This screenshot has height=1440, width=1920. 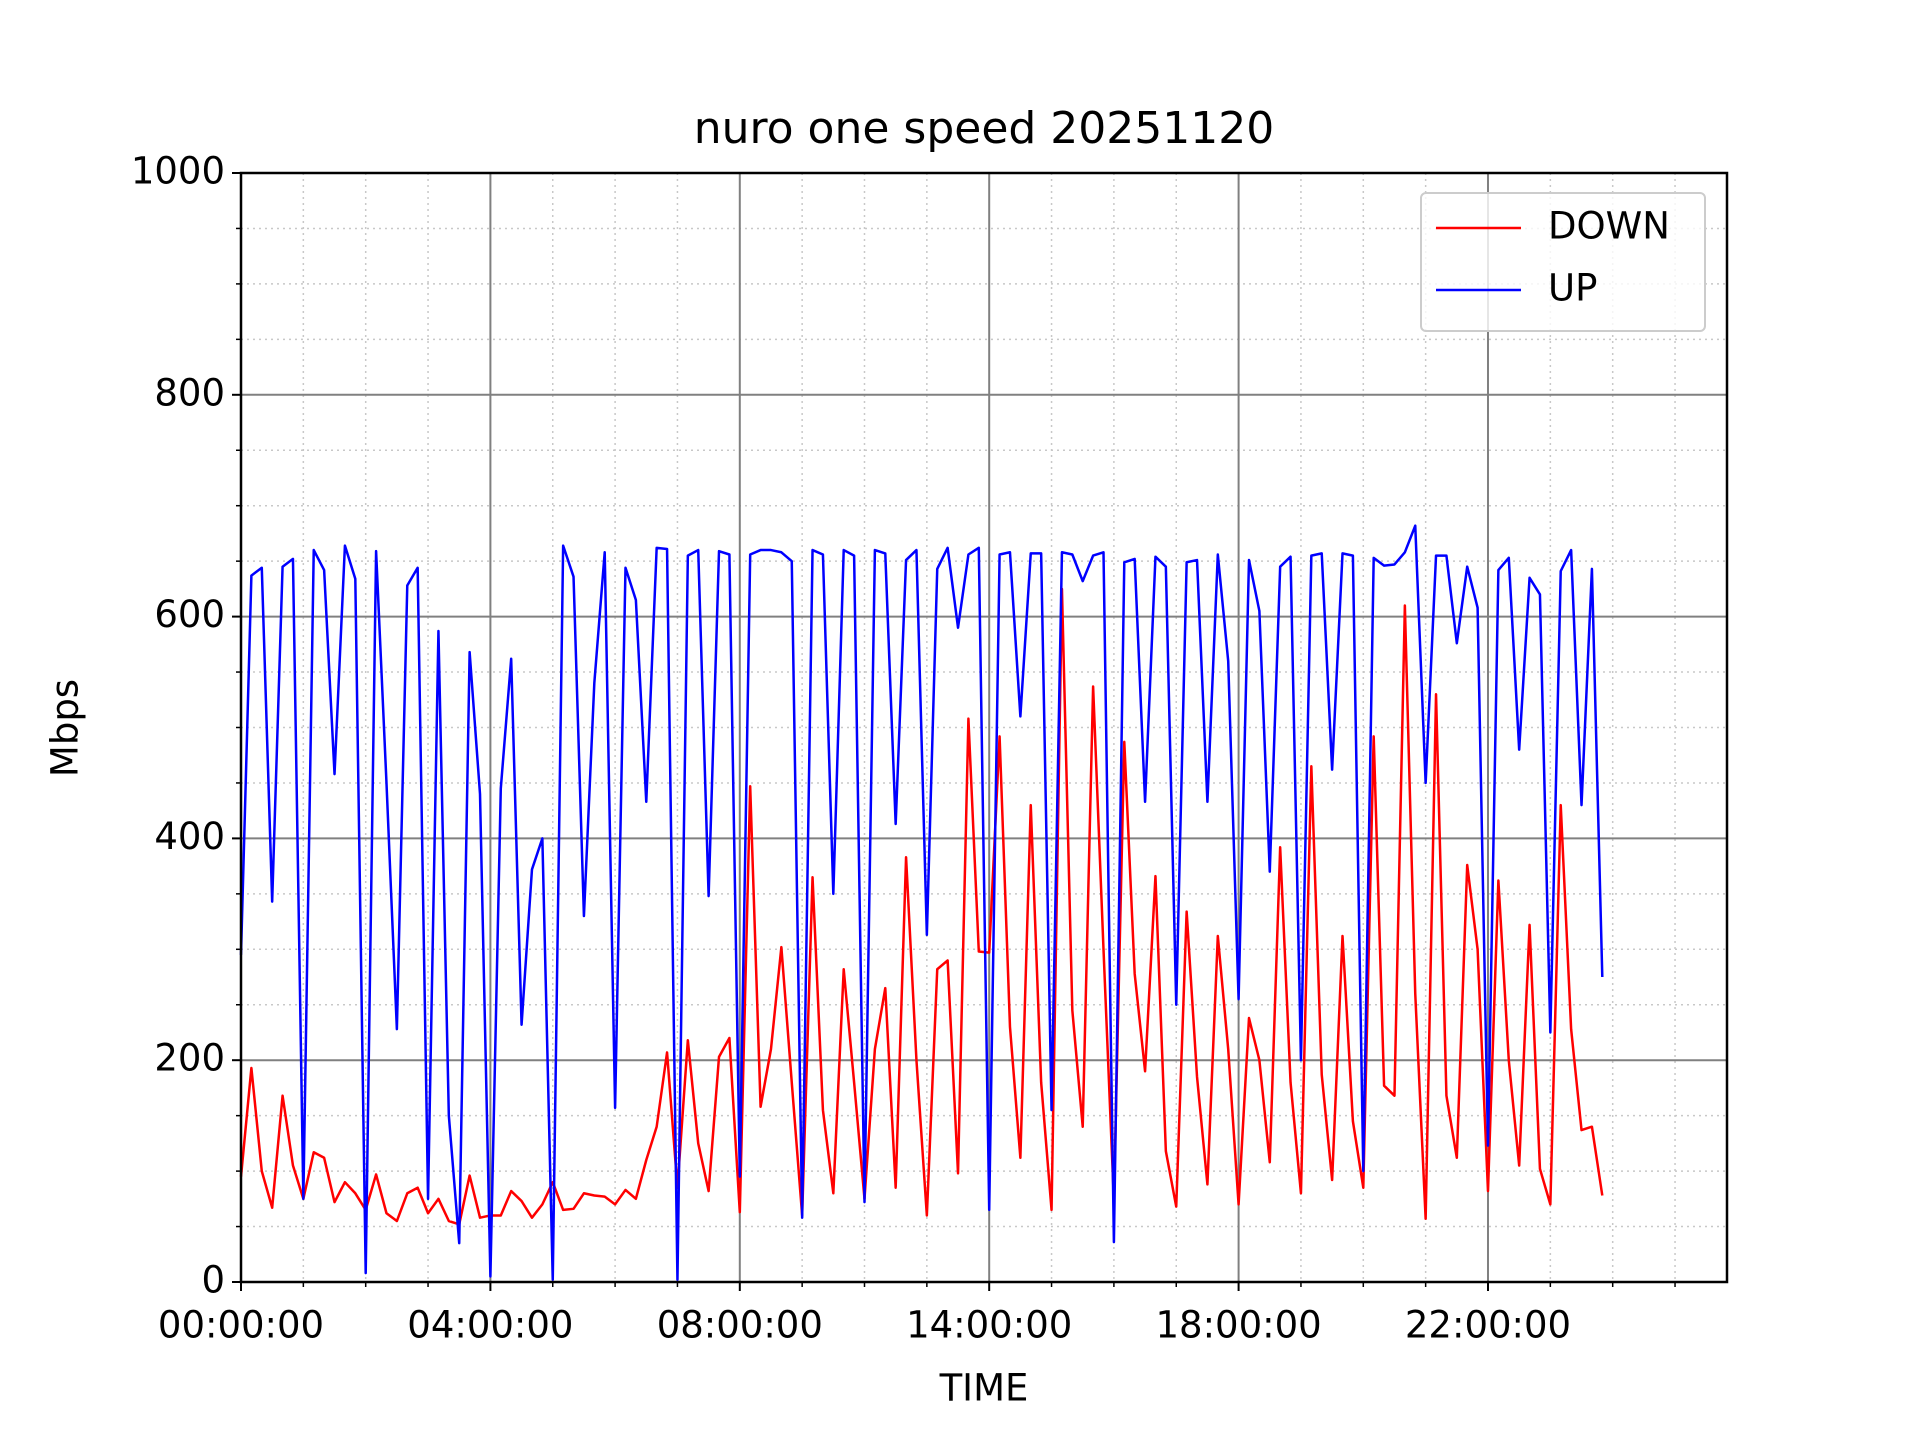 I want to click on y-tick-label: 600, so click(x=189, y=614).